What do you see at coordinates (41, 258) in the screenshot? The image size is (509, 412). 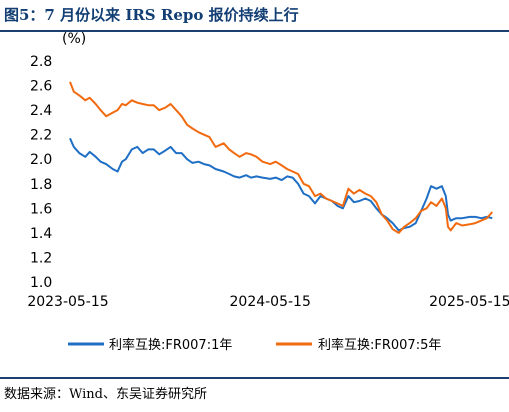 I see `y-tick-label: 1.2` at bounding box center [41, 258].